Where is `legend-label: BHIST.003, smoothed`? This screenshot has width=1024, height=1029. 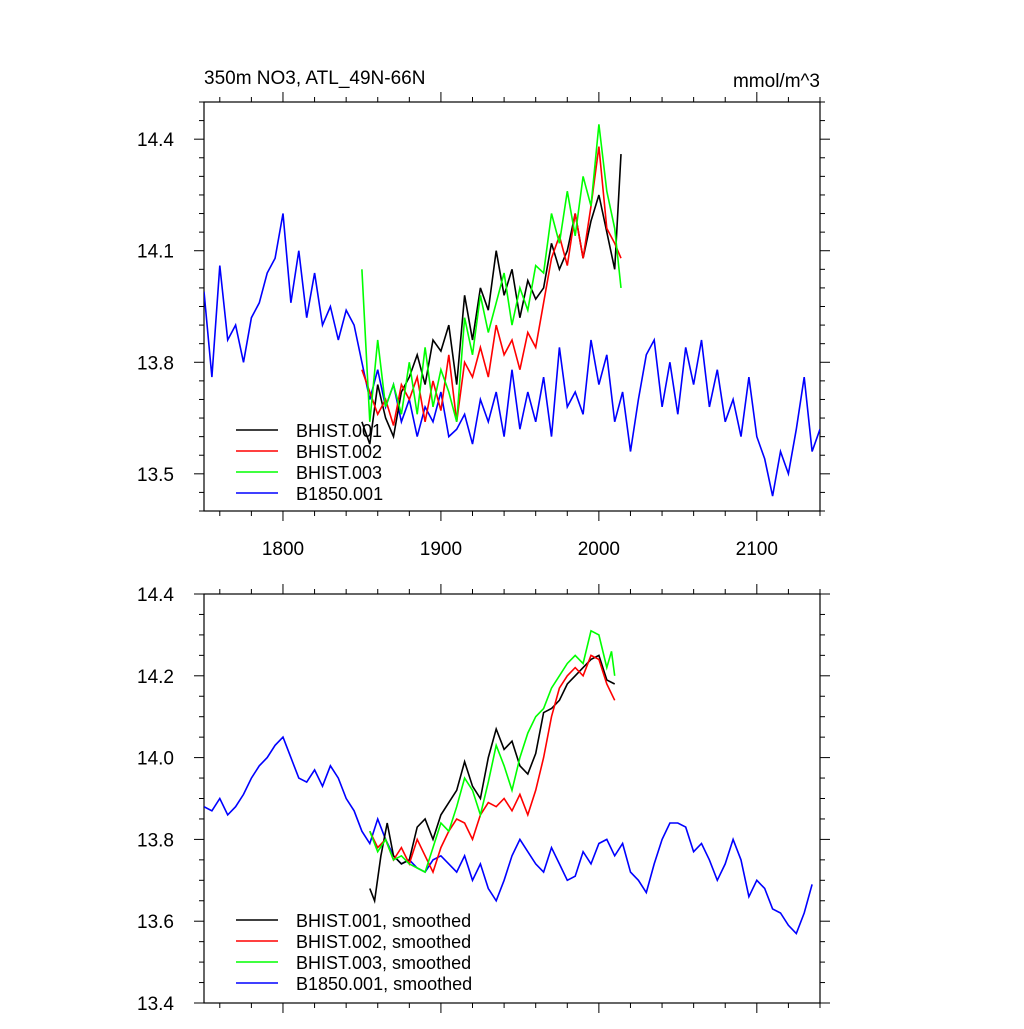
legend-label: BHIST.003, smoothed is located at coordinates (383, 963).